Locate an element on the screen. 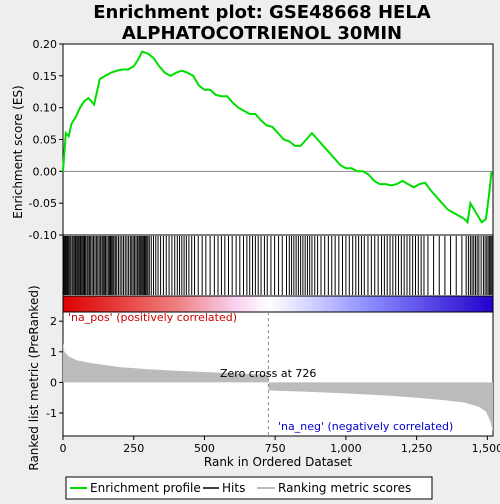 The image size is (500, 504). x-tick-label: 500 is located at coordinates (204, 448).